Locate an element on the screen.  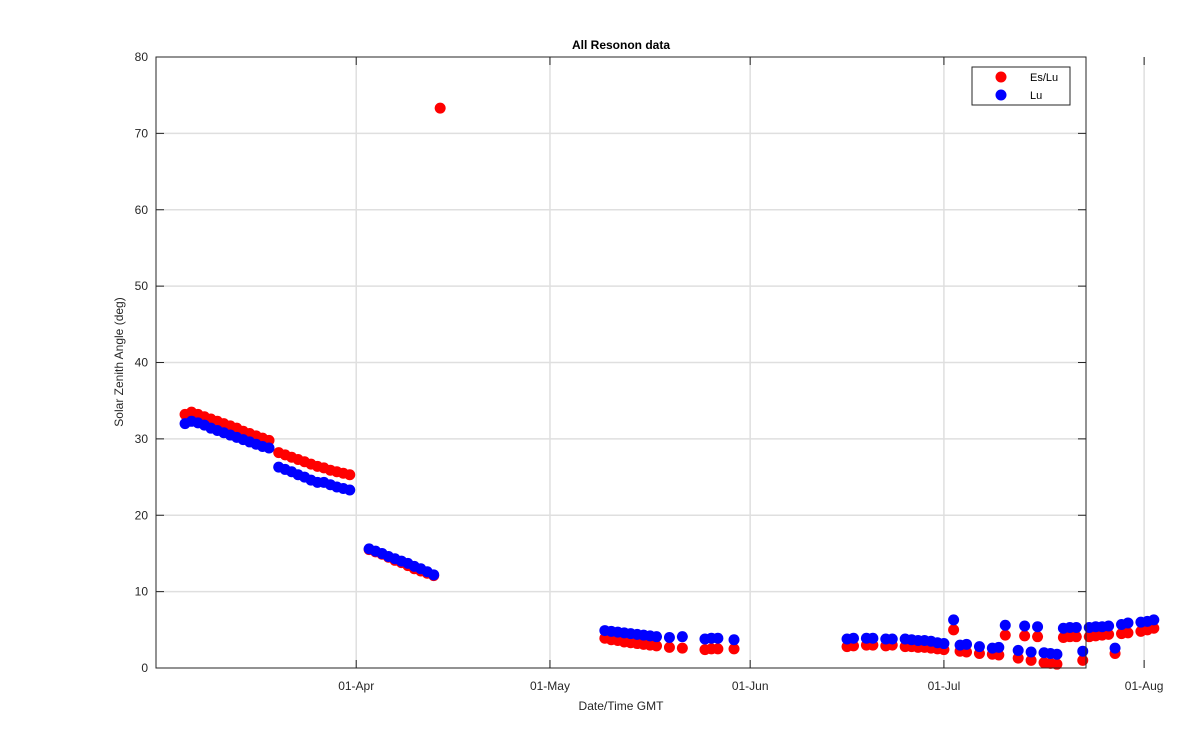
x-tick-label: 01-Jun is located at coordinates (750, 686).